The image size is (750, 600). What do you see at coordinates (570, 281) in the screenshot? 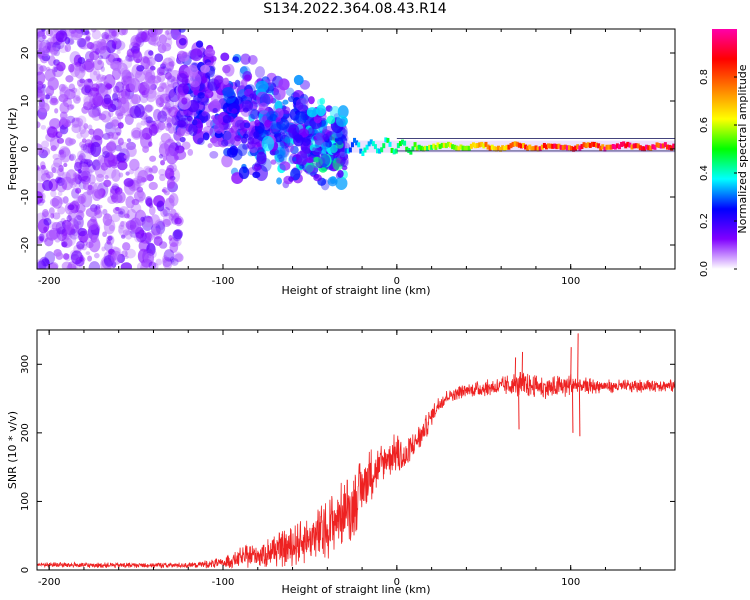
I see `x-tick-label: 100` at bounding box center [570, 281].